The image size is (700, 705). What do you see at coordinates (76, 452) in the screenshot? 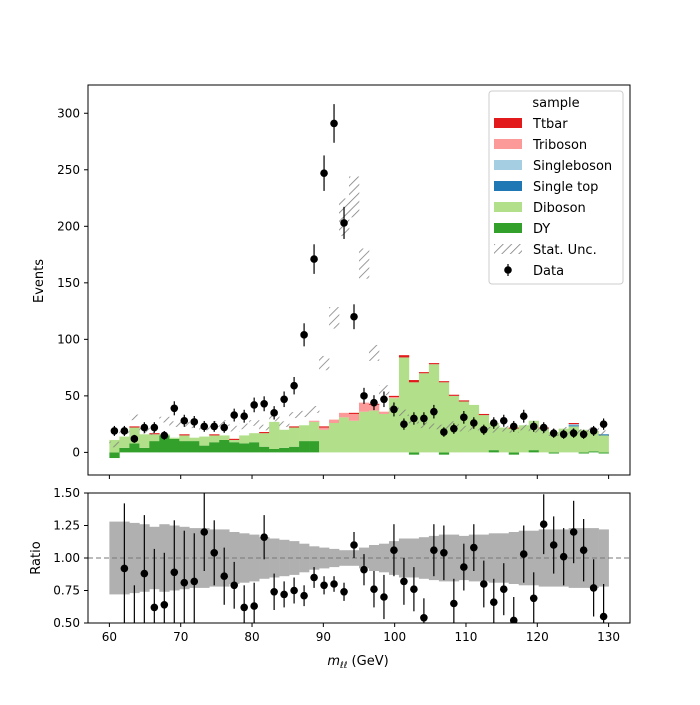
I see `main-ytick-label: 0` at bounding box center [76, 452].